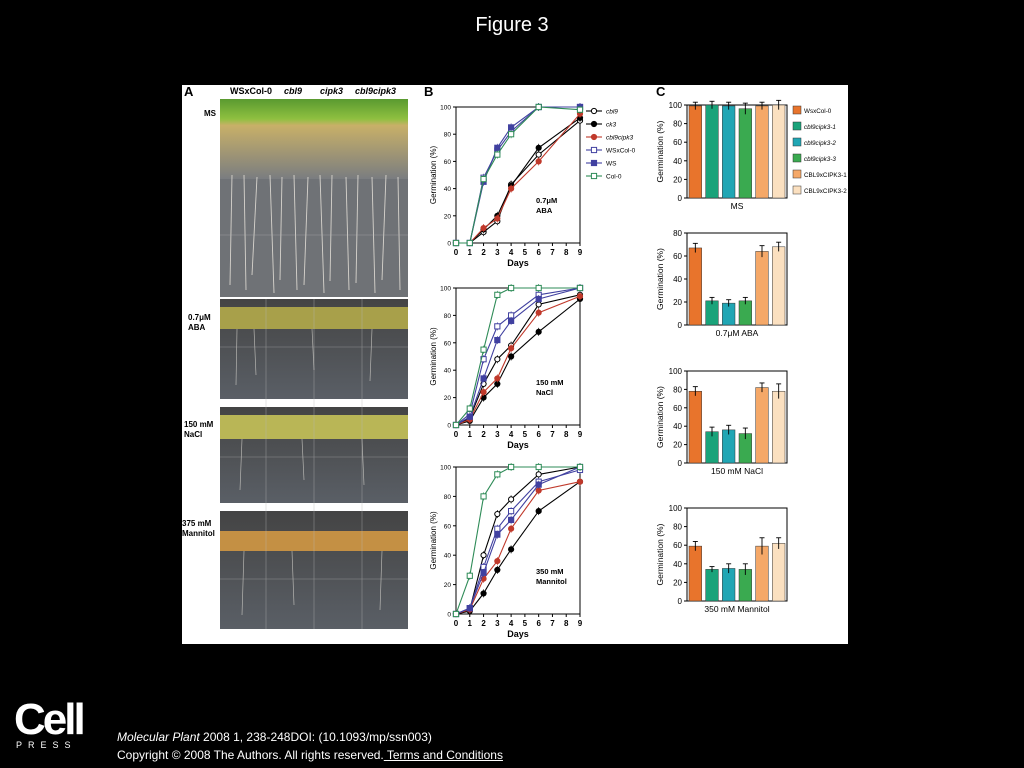 The height and width of the screenshot is (768, 1024). What do you see at coordinates (332, 91) in the screenshot?
I see `genotype-label: cipk3` at bounding box center [332, 91].